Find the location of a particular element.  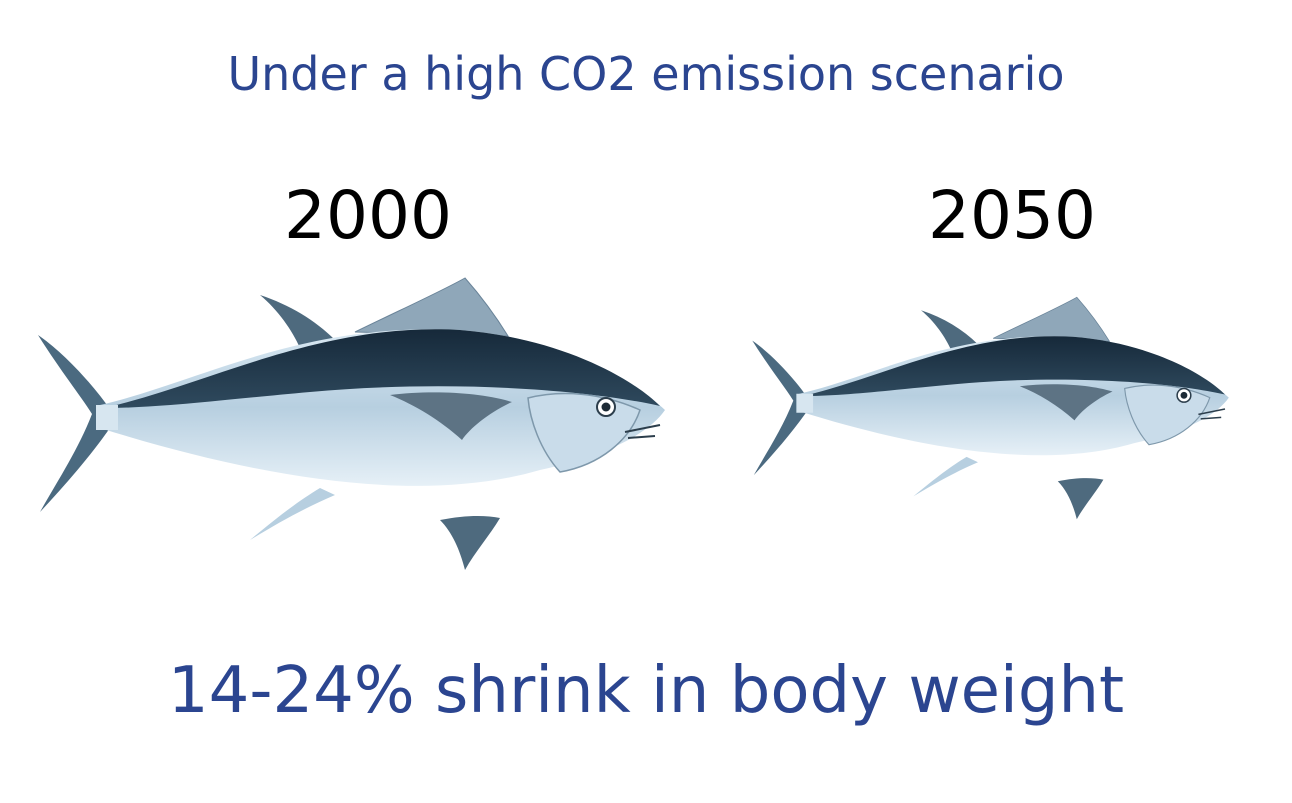

year-label: 2050 is located at coordinates (1012, 215).